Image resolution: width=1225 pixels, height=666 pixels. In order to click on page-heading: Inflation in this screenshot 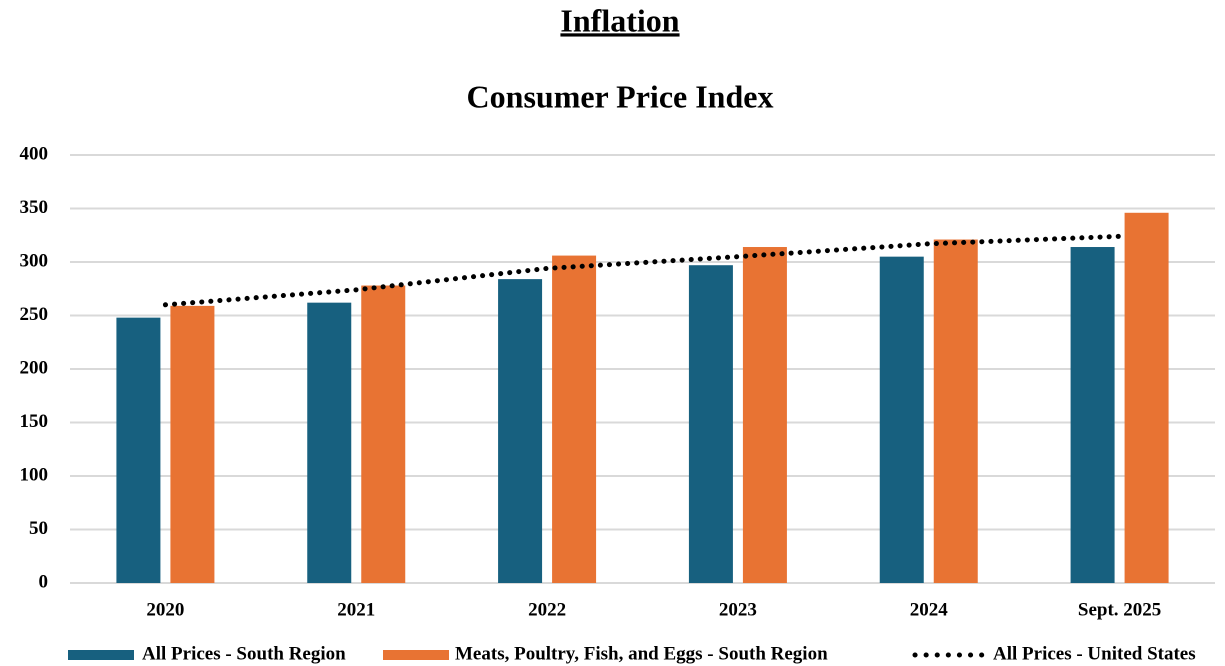, I will do `click(619, 20)`.